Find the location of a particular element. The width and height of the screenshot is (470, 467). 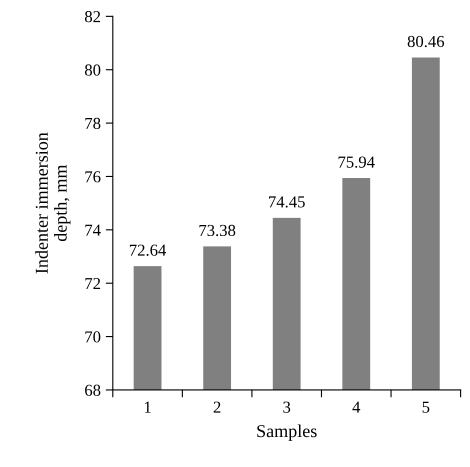

data-label: 75.94 is located at coordinates (356, 162).